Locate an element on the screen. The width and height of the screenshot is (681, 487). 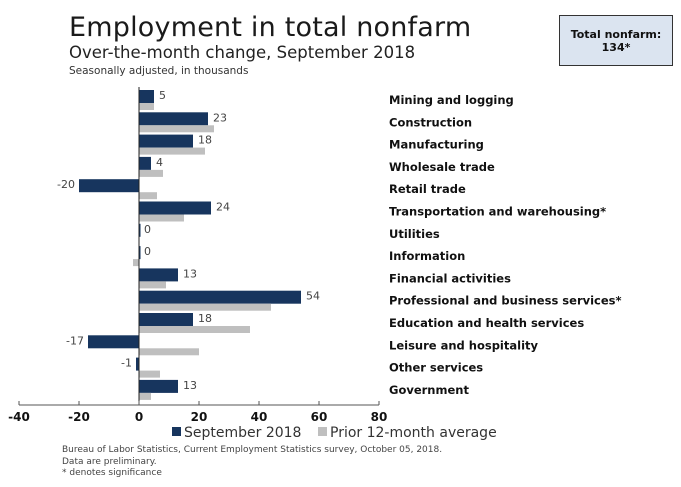
data-label: -17 is located at coordinates (75, 340).